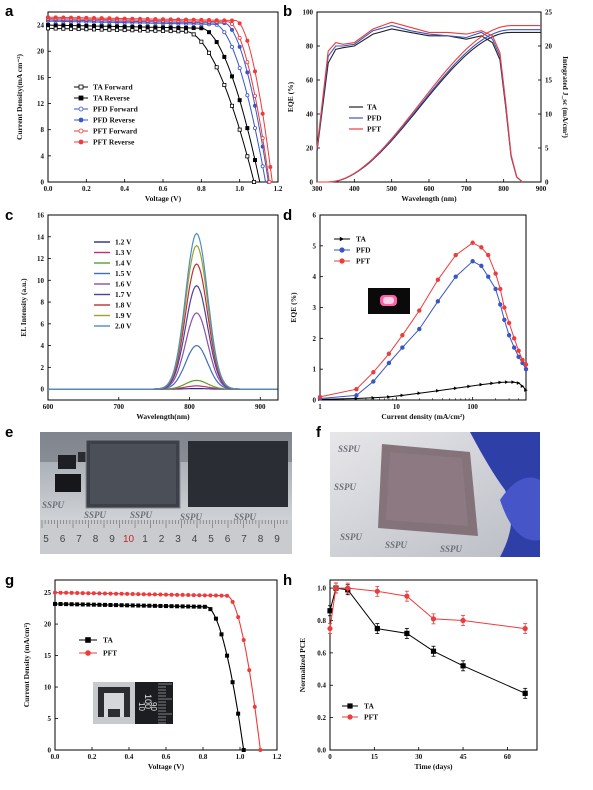  Describe the element at coordinates (43, 324) in the screenshot. I see `y-tick-label: 6` at that location.